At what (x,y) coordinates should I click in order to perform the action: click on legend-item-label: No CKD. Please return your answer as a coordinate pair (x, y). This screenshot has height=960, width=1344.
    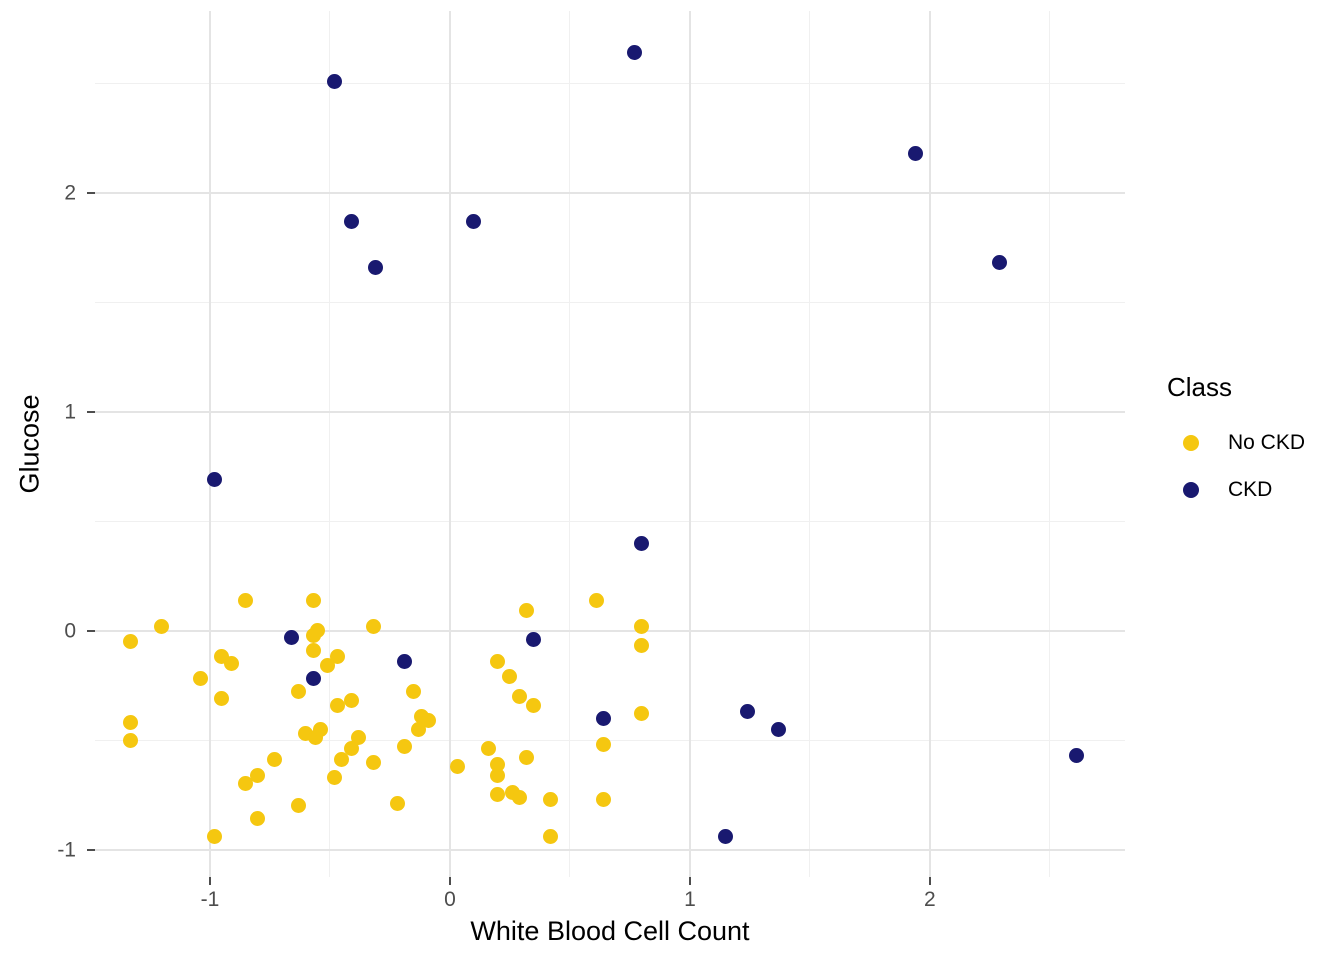
    Looking at the image, I should click on (1267, 442).